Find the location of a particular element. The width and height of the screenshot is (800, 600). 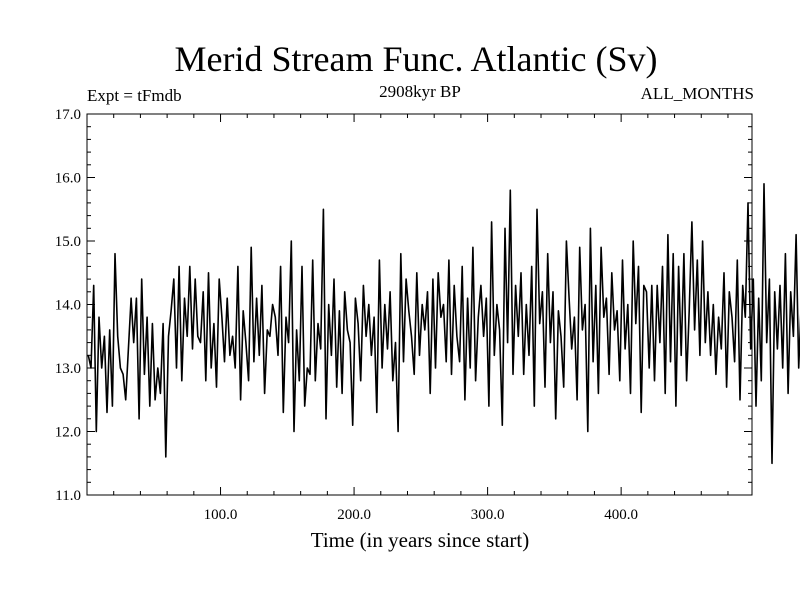

x-tick-label: 400.0 is located at coordinates (621, 515).